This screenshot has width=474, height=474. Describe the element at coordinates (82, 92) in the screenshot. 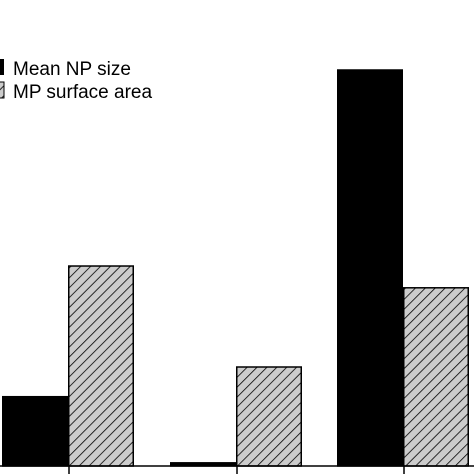

I see `legend-label-mp-surface-area: MP surface area` at that location.